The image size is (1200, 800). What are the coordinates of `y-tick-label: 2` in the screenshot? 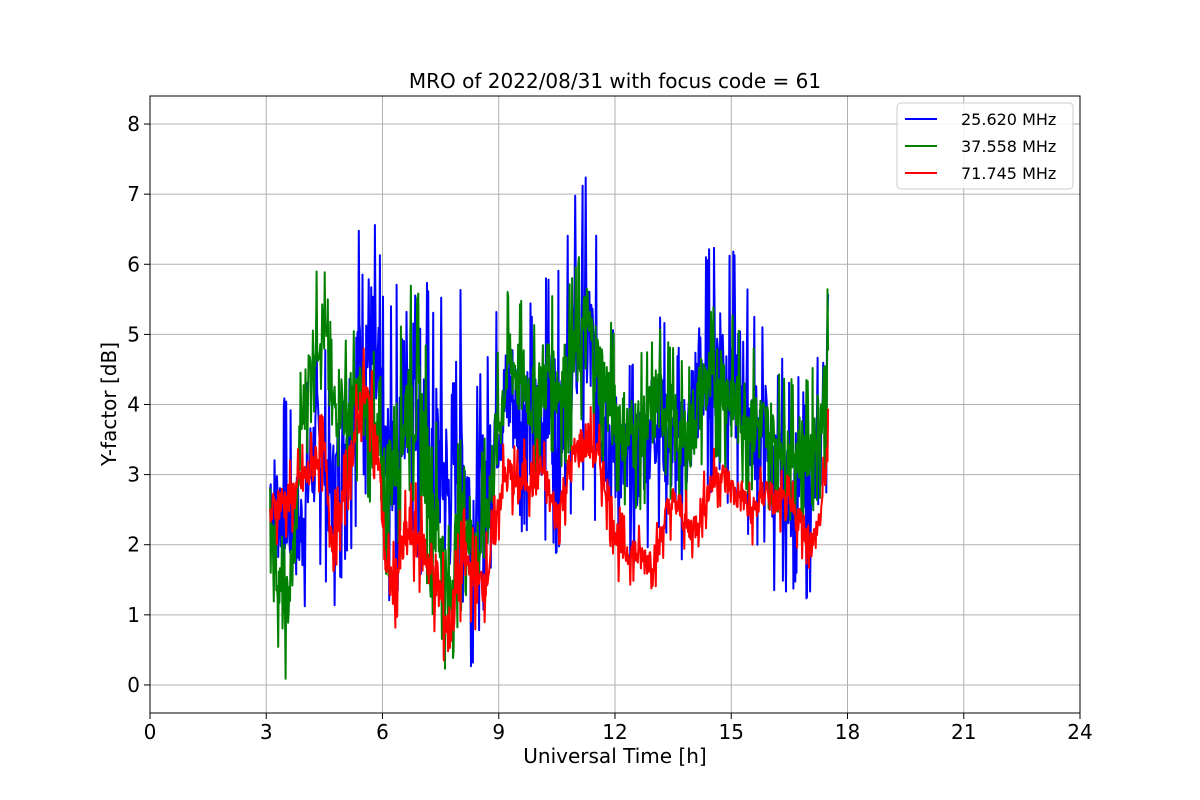 It's located at (133, 545).